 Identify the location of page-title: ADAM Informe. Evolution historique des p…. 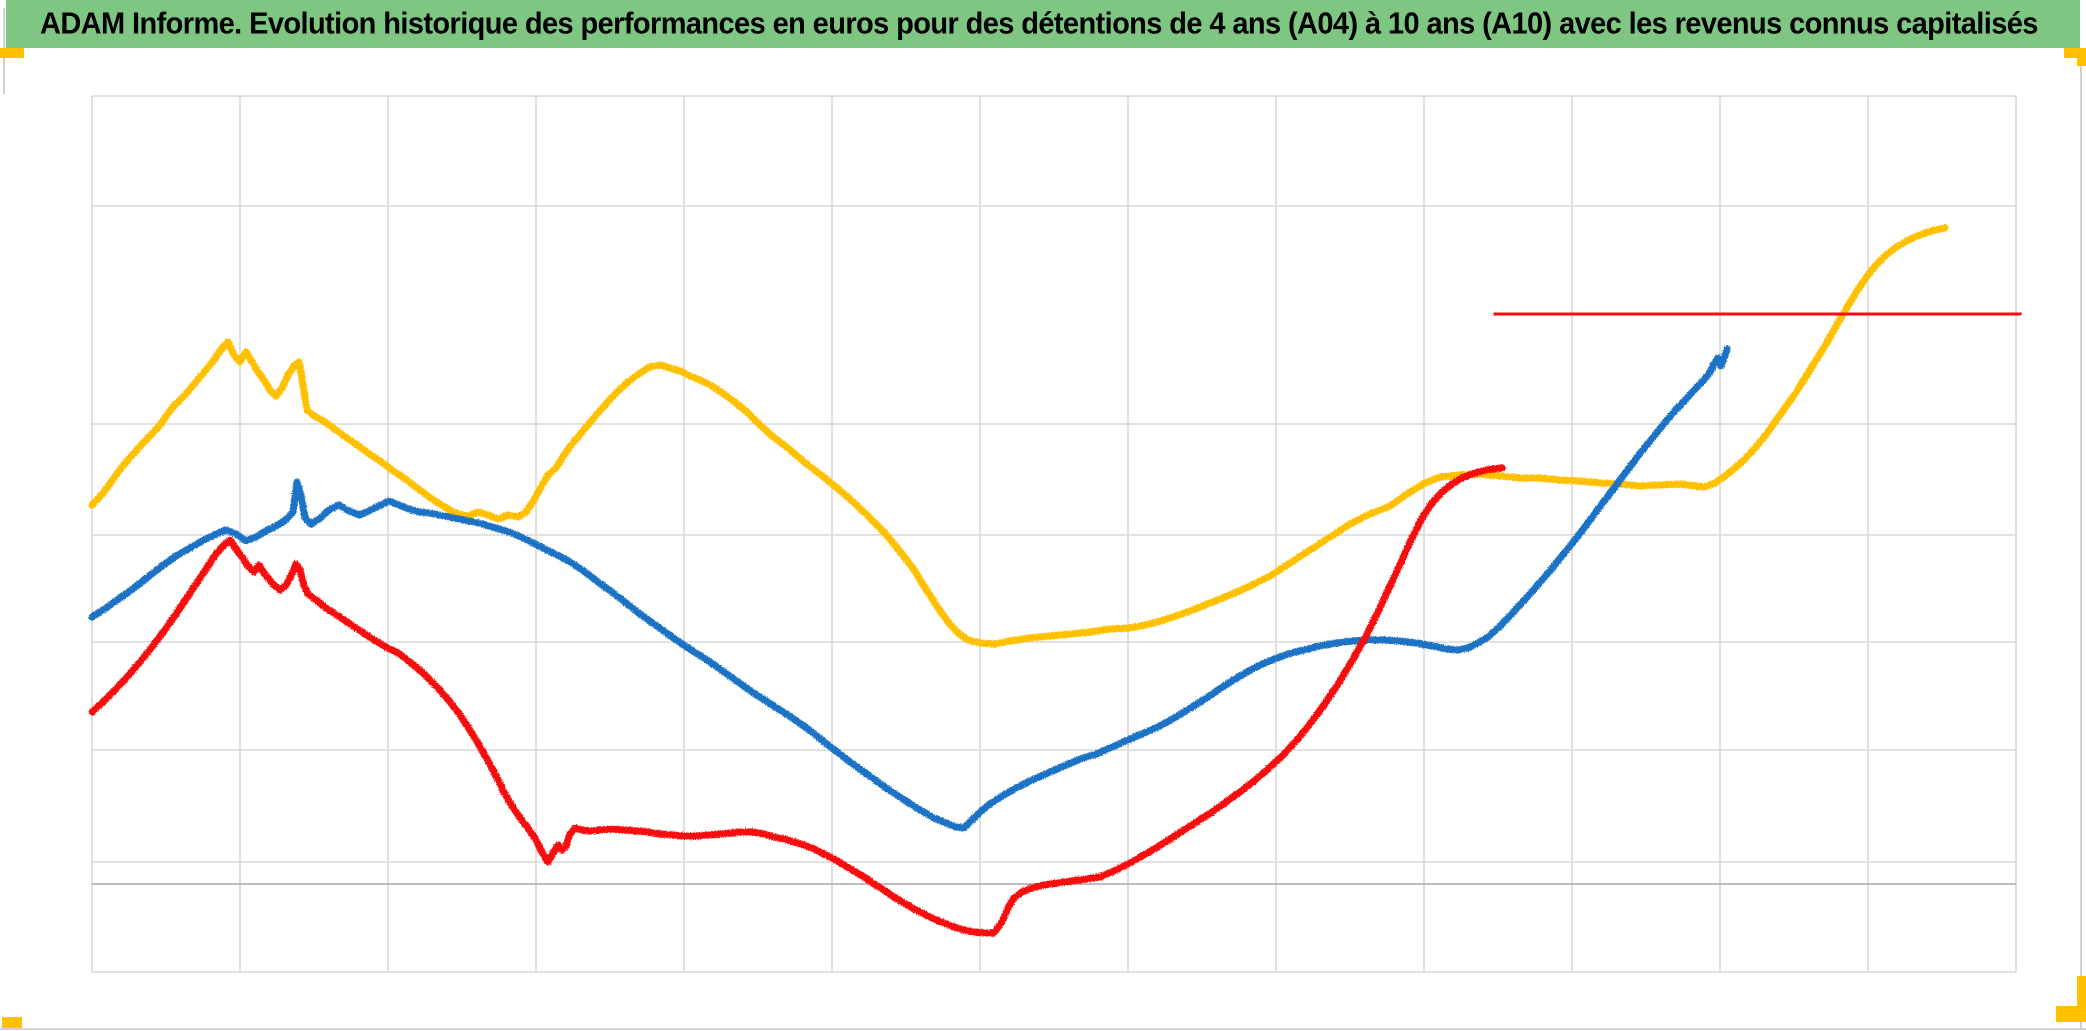
(1039, 23).